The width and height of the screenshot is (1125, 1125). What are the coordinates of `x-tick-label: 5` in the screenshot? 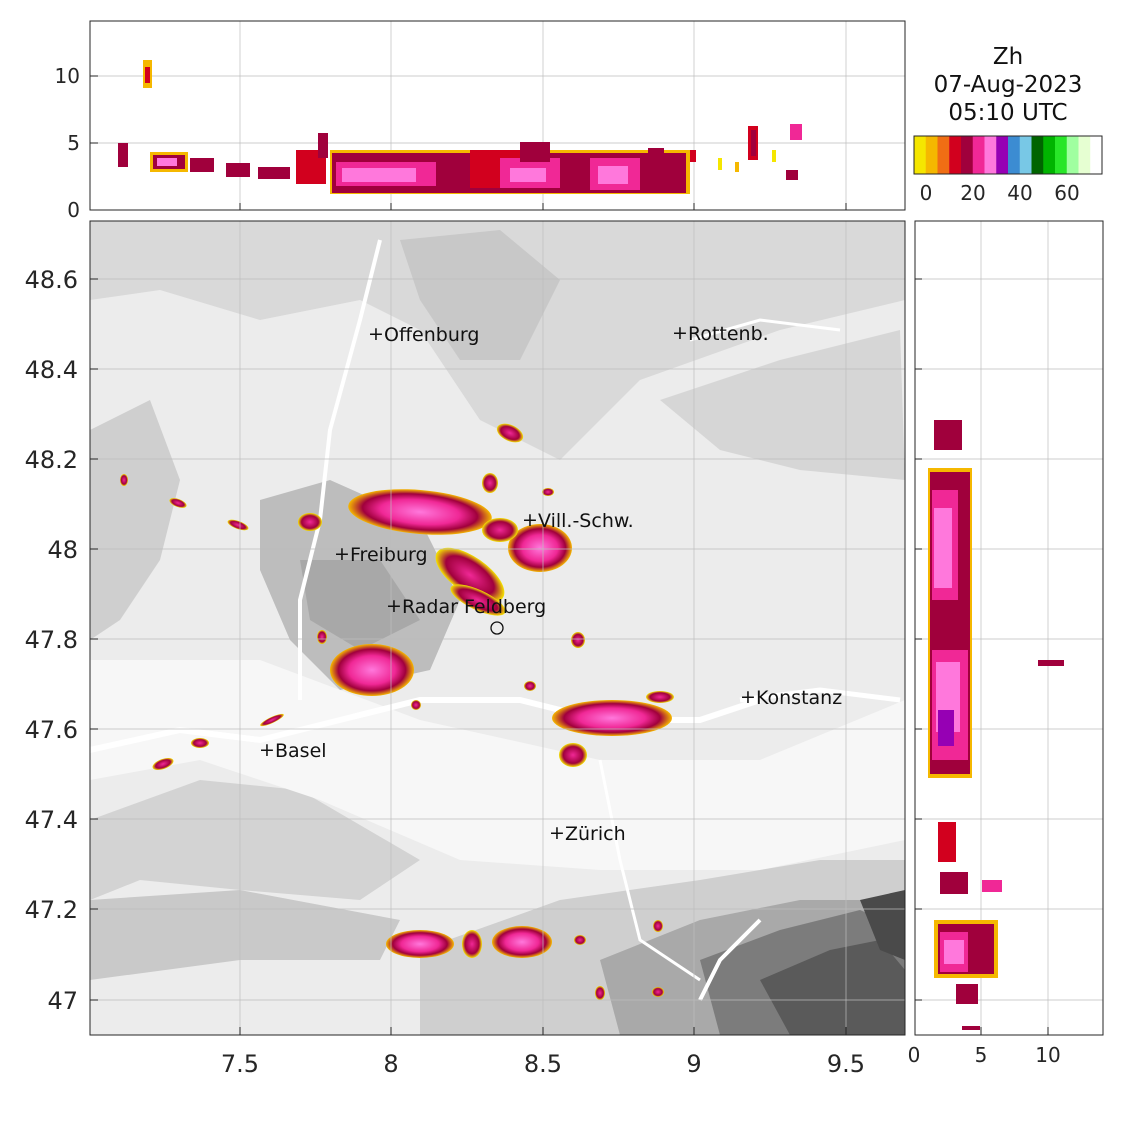 It's located at (981, 1055).